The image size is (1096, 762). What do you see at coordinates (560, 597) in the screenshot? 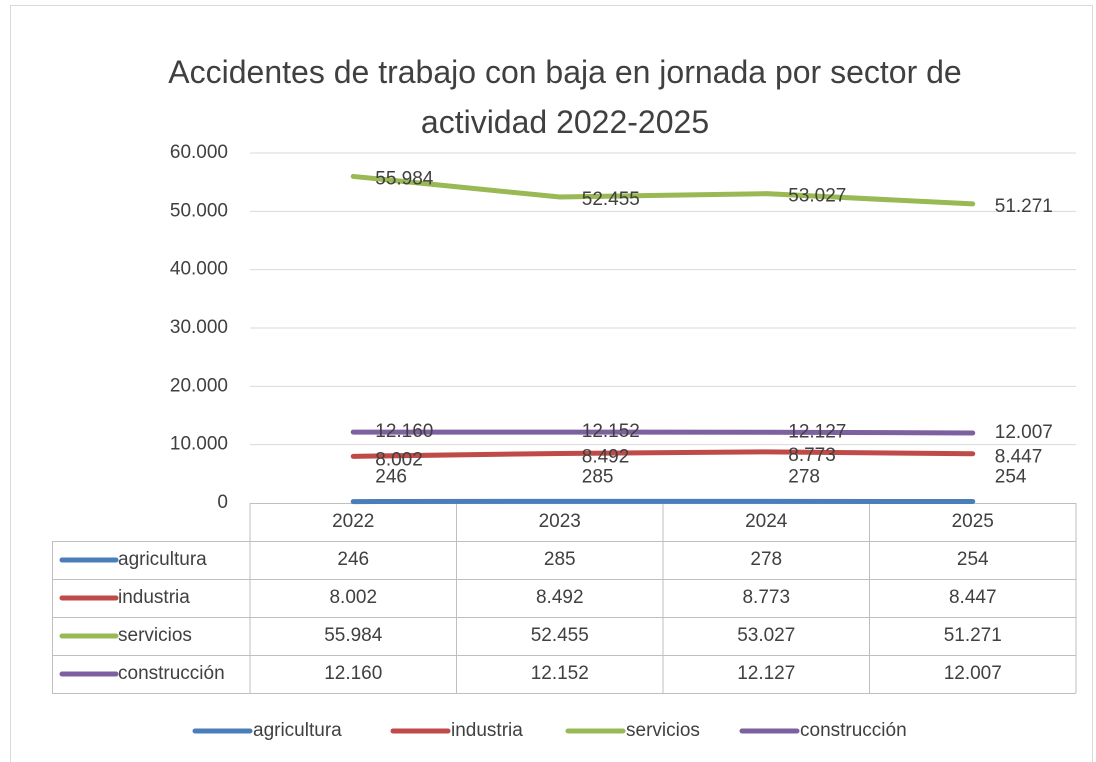
I see `table-cell: 8.492` at bounding box center [560, 597].